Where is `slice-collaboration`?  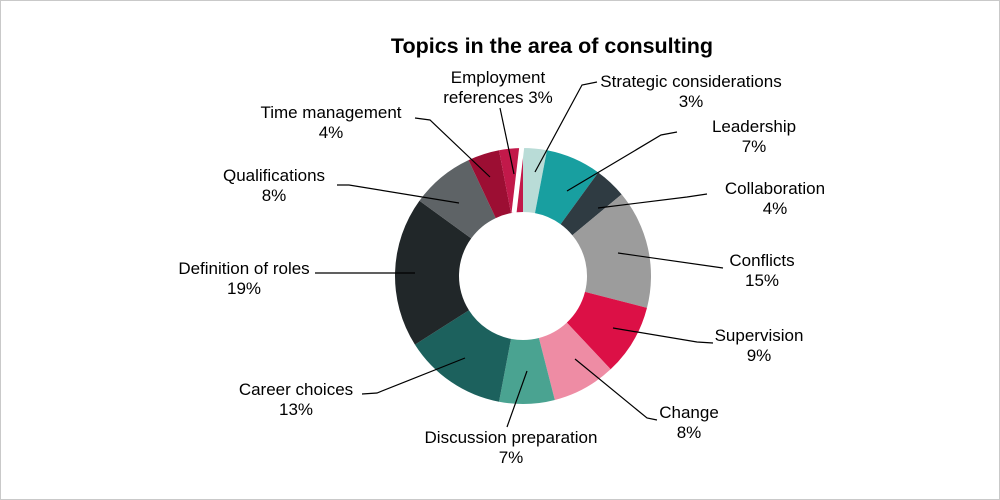 slice-collaboration is located at coordinates (591, 204).